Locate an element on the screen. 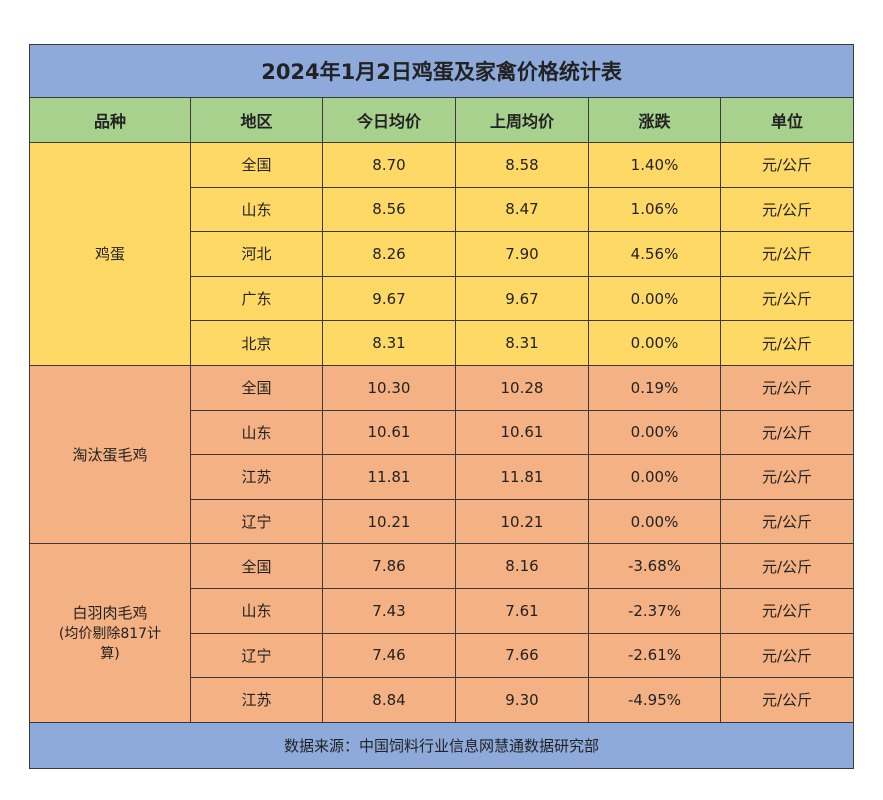 The width and height of the screenshot is (883, 800). variety-name: 白羽肉毛鸡 is located at coordinates (110, 613).